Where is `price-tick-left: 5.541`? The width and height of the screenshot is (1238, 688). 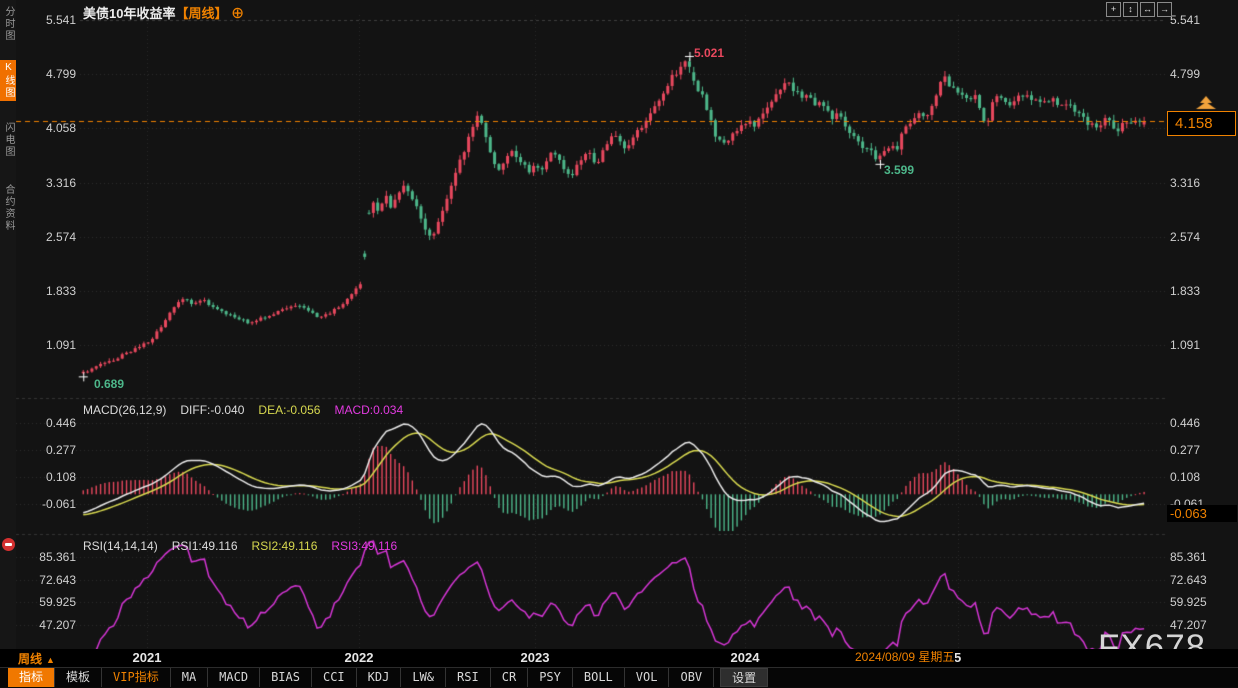
price-tick-left: 5.541 is located at coordinates (60, 20).